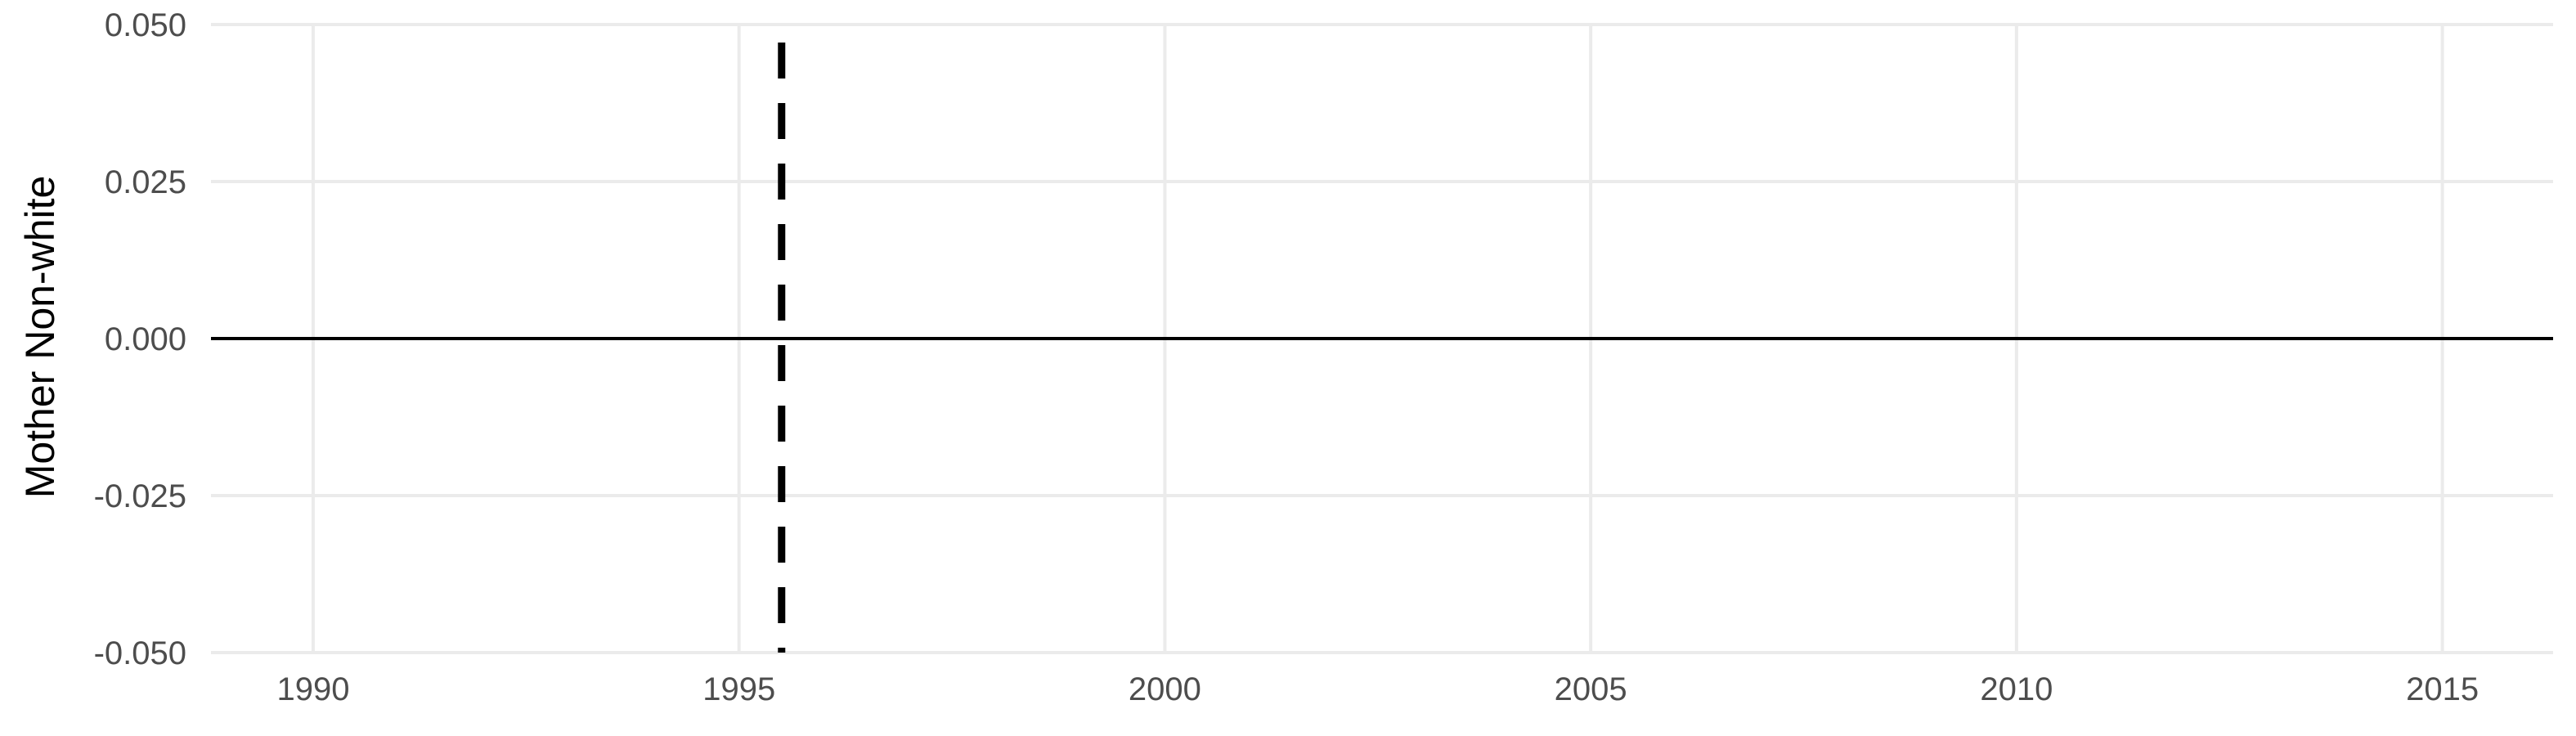  What do you see at coordinates (738, 689) in the screenshot?
I see `x-tick-label: 1995` at bounding box center [738, 689].